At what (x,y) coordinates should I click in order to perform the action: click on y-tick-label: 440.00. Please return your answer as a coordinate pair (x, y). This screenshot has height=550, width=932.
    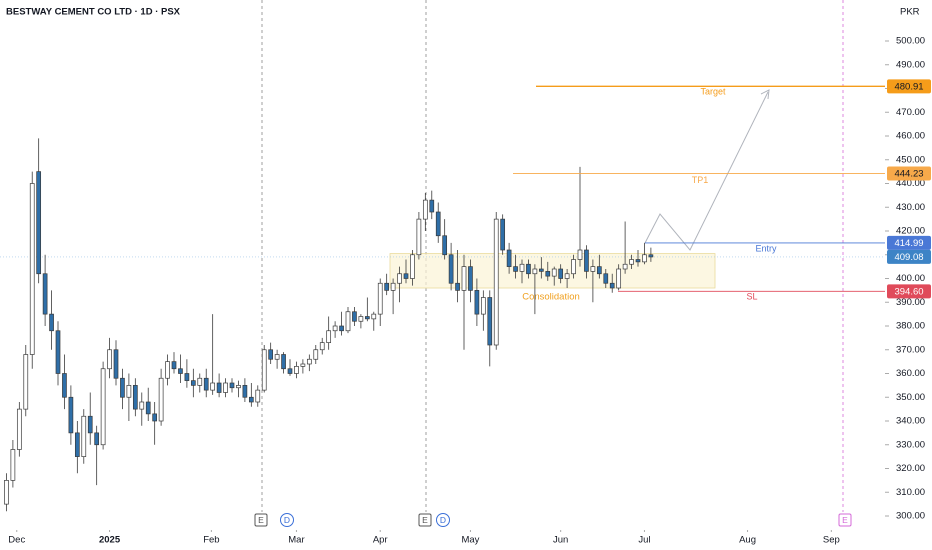
    Looking at the image, I should click on (910, 183).